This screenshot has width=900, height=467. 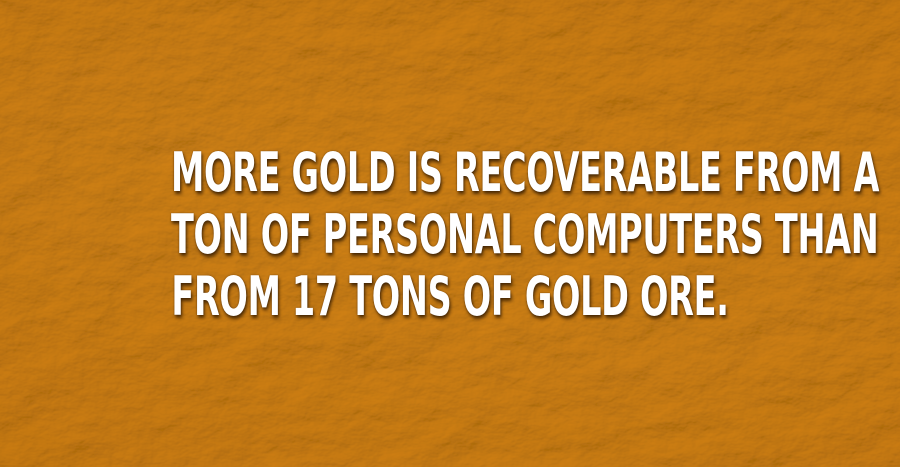 What do you see at coordinates (525, 172) in the screenshot?
I see `caption-line-1: MORE GOLD IS RECOVERABLE FROM A` at bounding box center [525, 172].